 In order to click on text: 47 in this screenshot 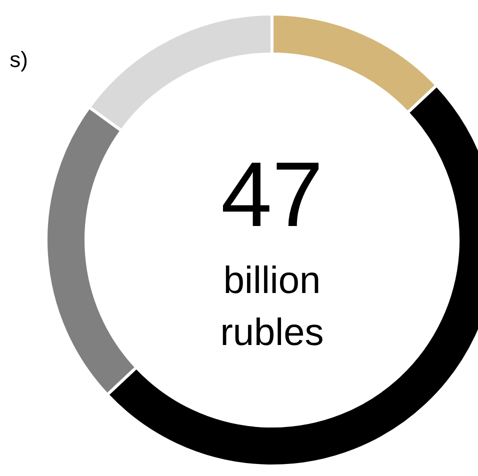, I will do `click(272, 195)`.